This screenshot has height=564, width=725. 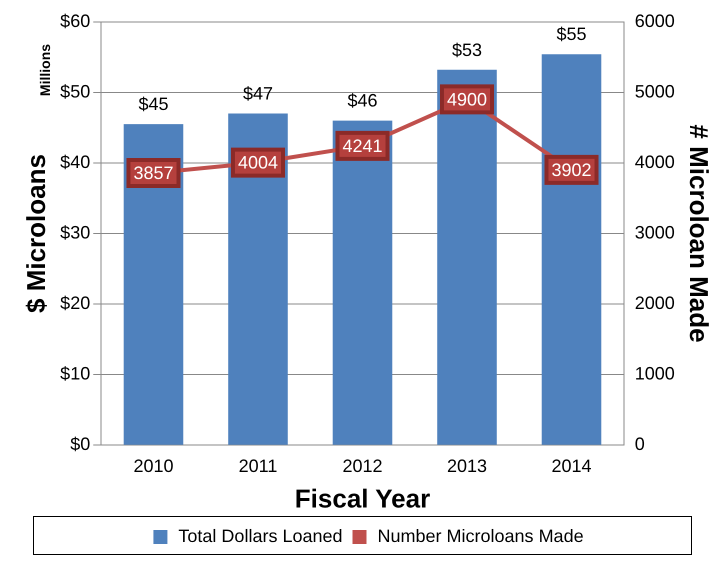 I want to click on data-label: $47, so click(x=258, y=94).